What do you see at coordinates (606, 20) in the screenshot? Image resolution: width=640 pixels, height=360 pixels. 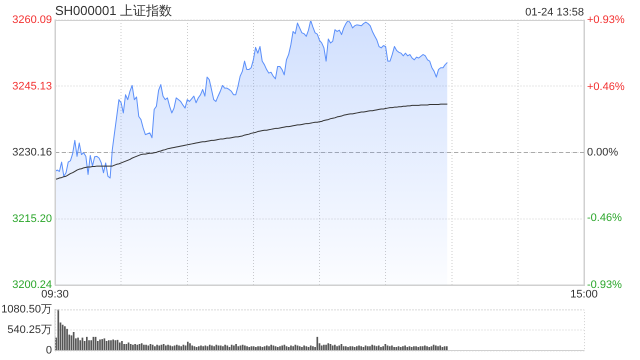 I see `y2-tick-label: +0.93%` at bounding box center [606, 20].